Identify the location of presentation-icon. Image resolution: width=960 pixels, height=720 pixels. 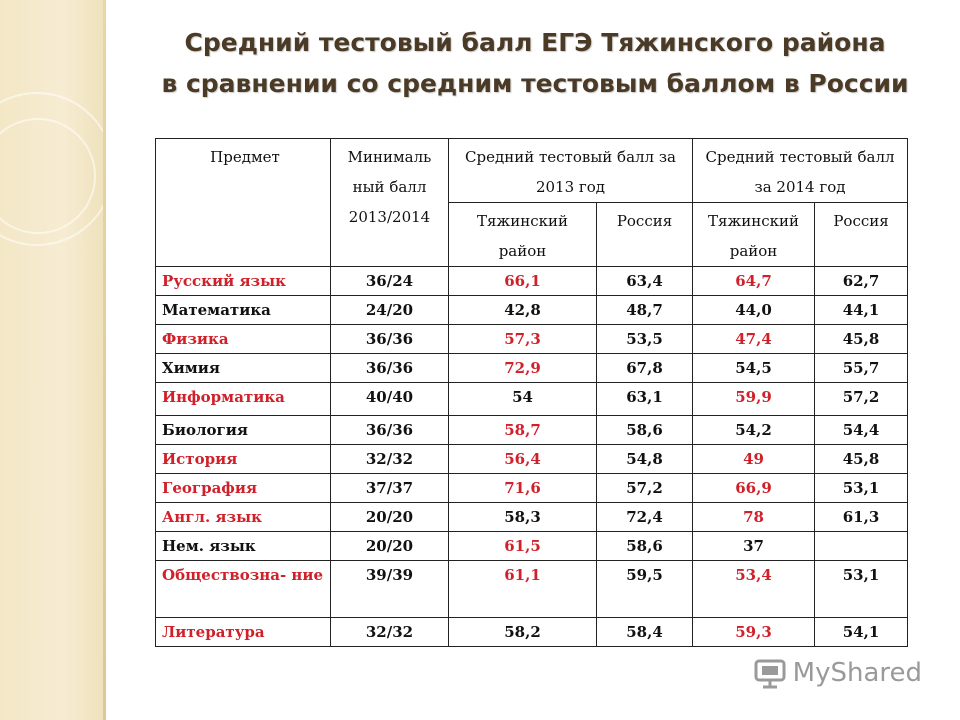
(770, 674).